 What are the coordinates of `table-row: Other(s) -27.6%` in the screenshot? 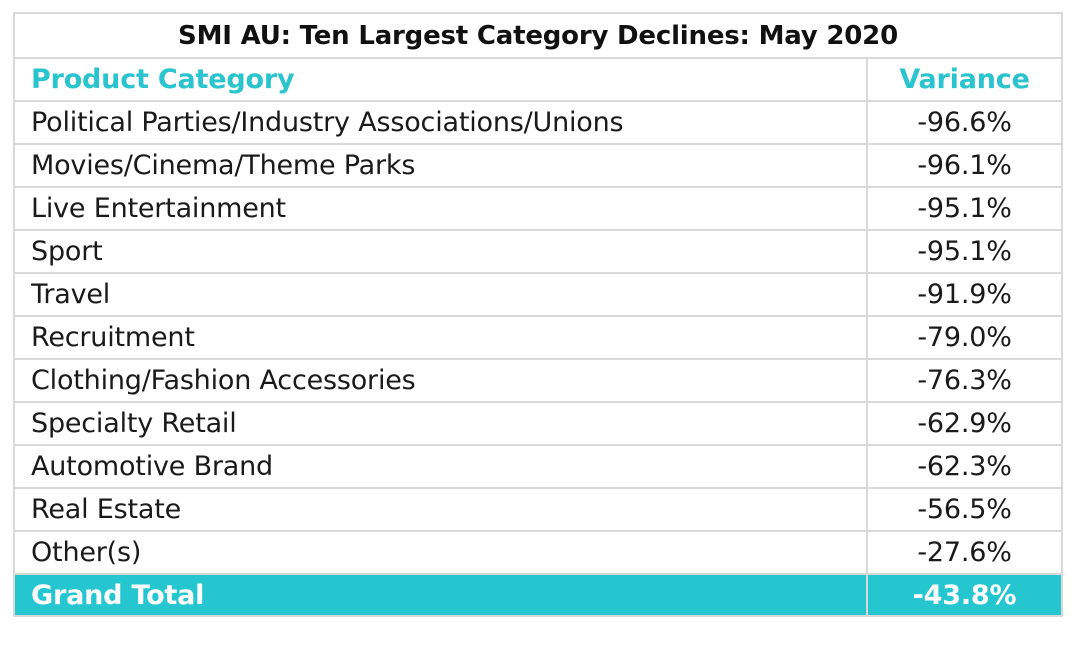 It's located at (538, 552).